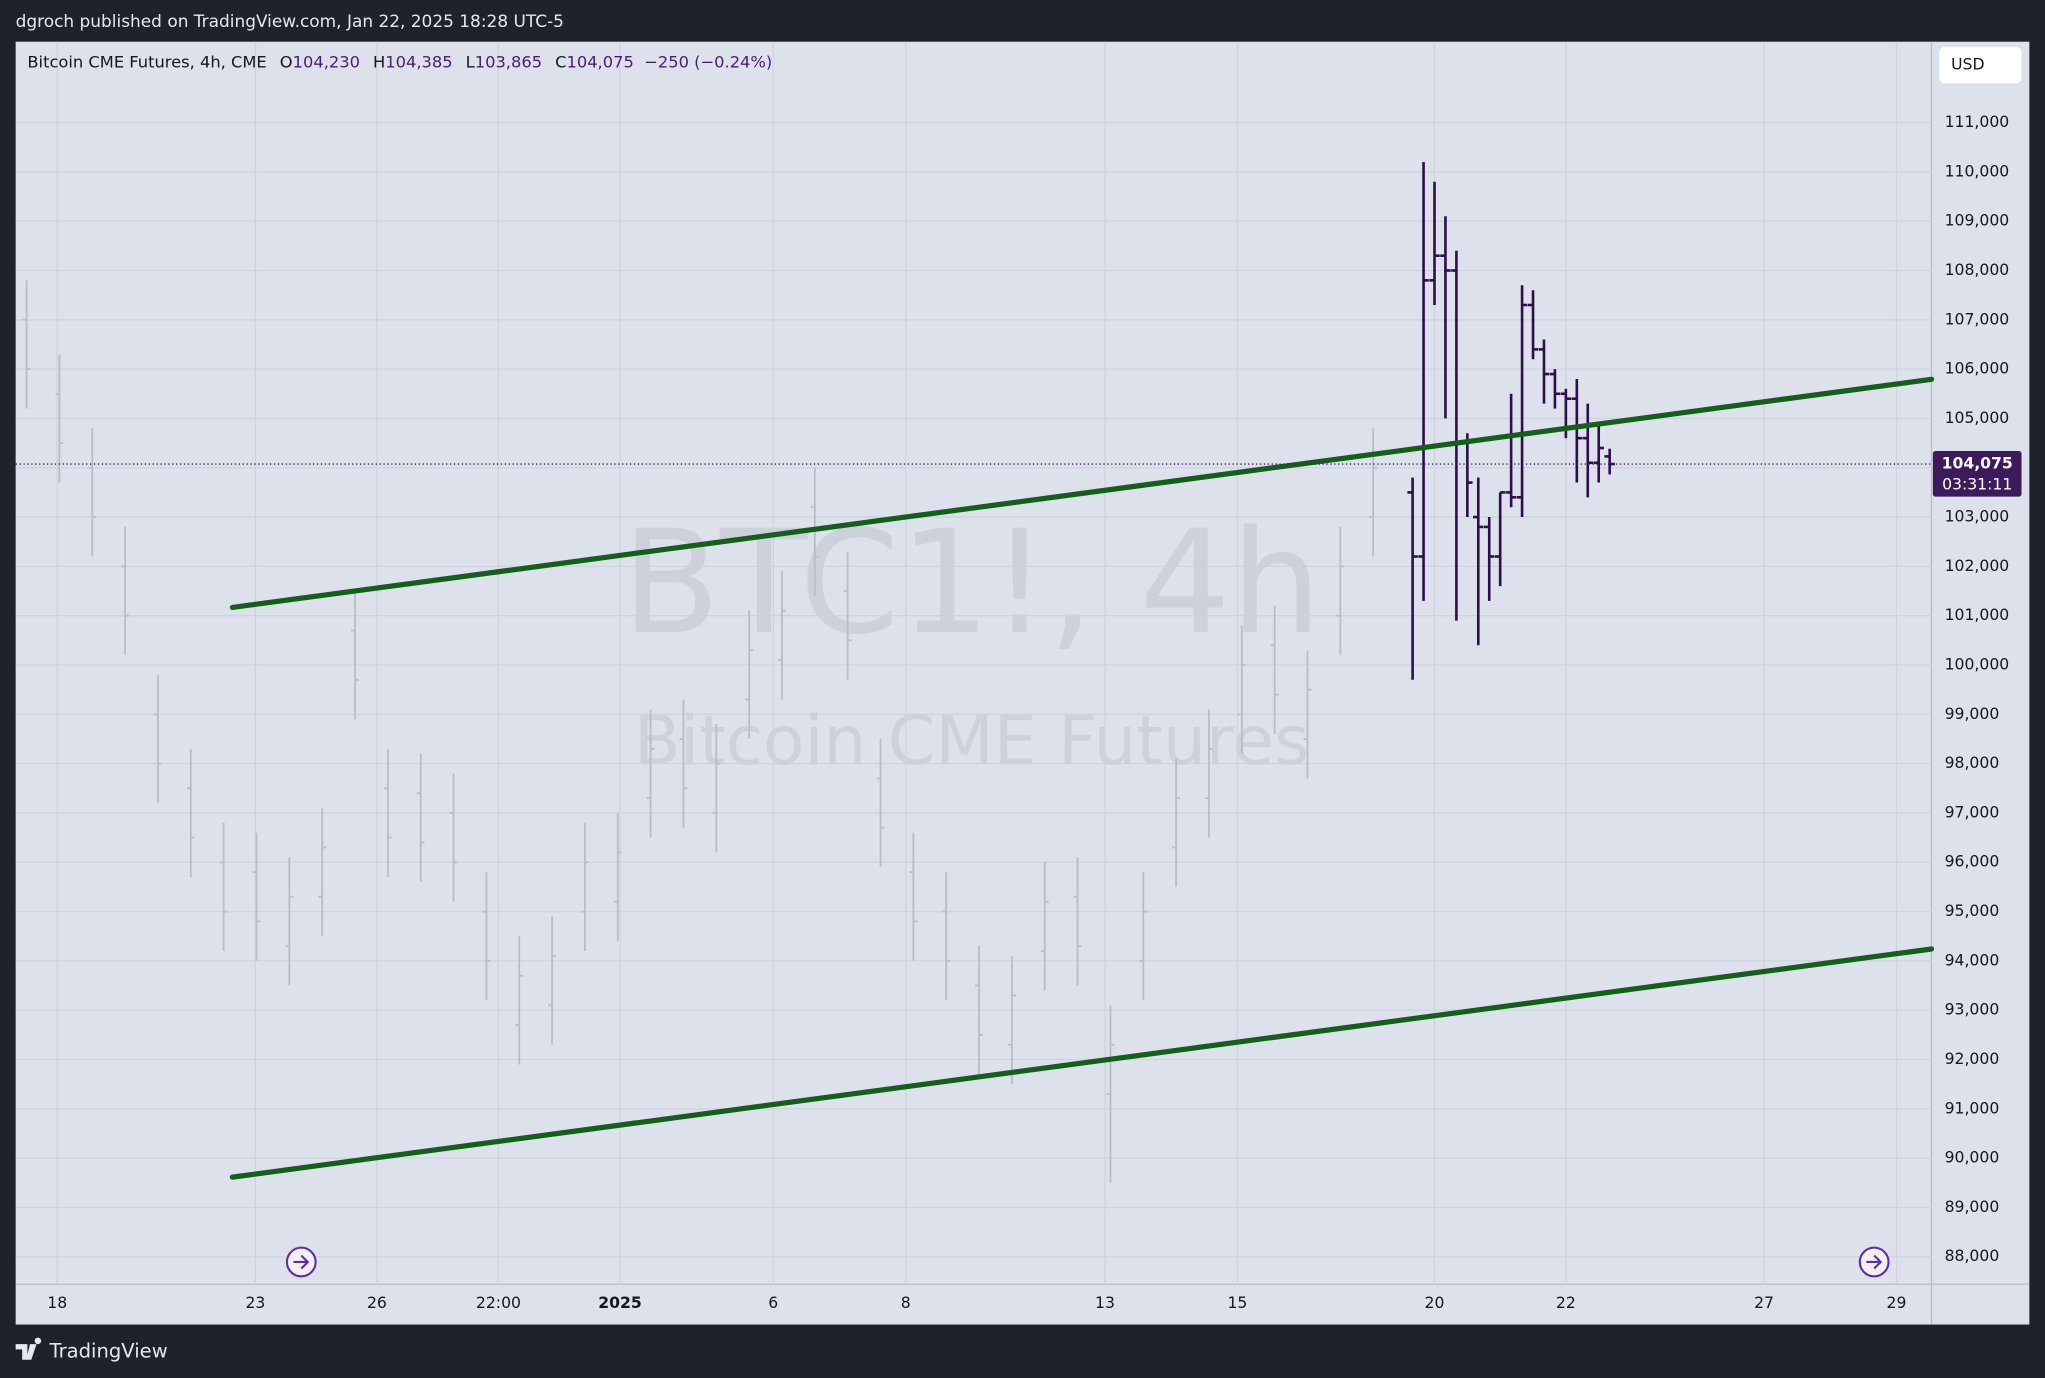 The width and height of the screenshot is (2045, 1378). What do you see at coordinates (379, 61) in the screenshot?
I see `legend-key: H` at bounding box center [379, 61].